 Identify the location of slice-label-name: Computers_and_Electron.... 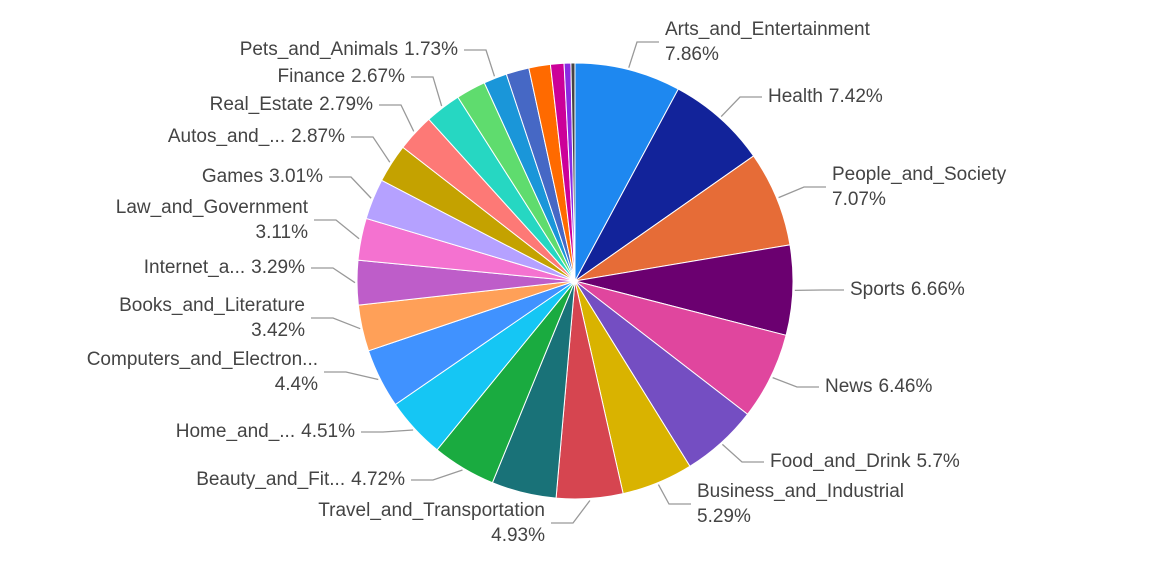
(202, 359).